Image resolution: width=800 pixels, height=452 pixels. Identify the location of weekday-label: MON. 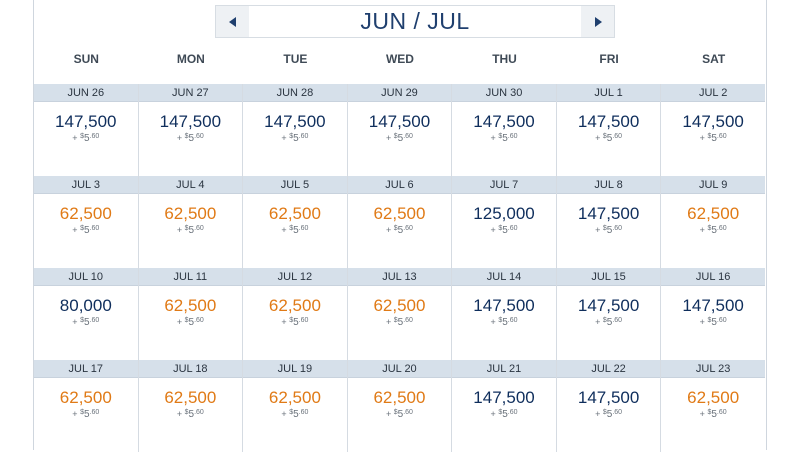
(190, 59).